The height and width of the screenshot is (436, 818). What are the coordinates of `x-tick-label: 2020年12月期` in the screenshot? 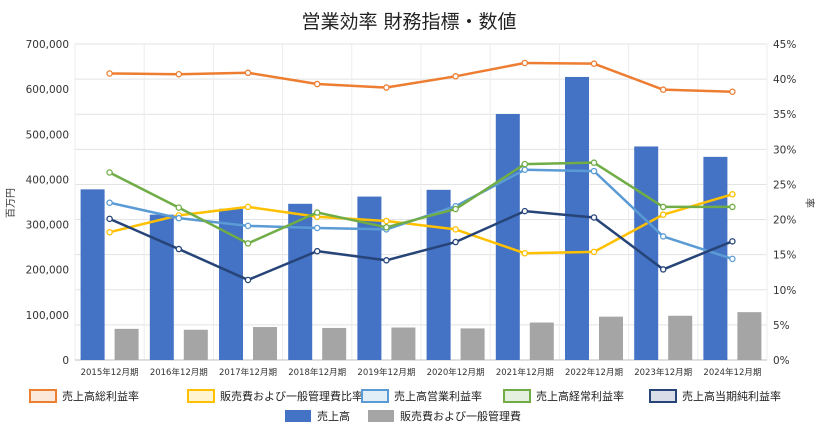 It's located at (456, 372).